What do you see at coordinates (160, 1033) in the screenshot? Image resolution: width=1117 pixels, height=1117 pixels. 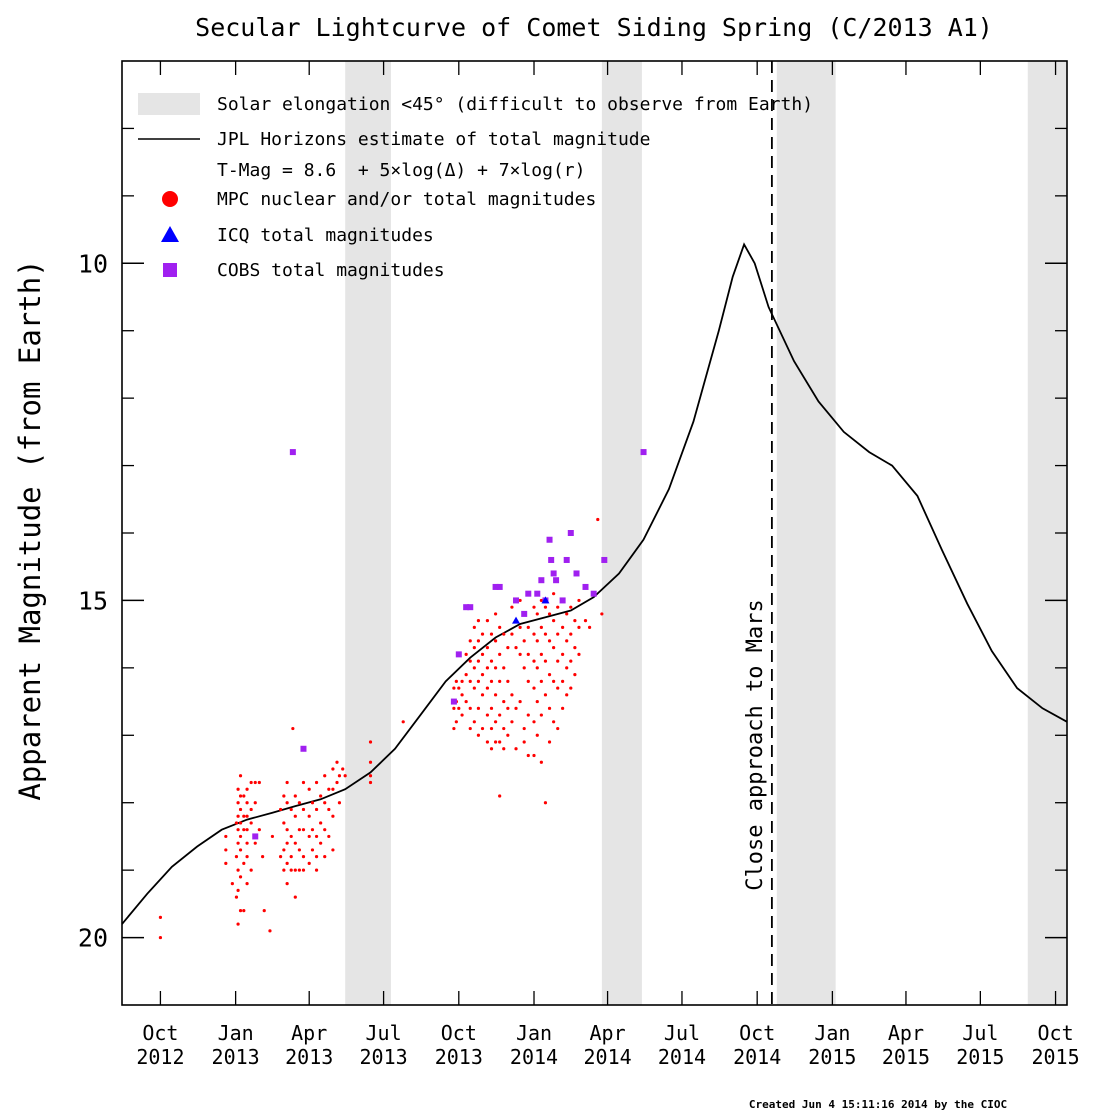 I see `x-tick-month-1: Oct` at bounding box center [160, 1033].